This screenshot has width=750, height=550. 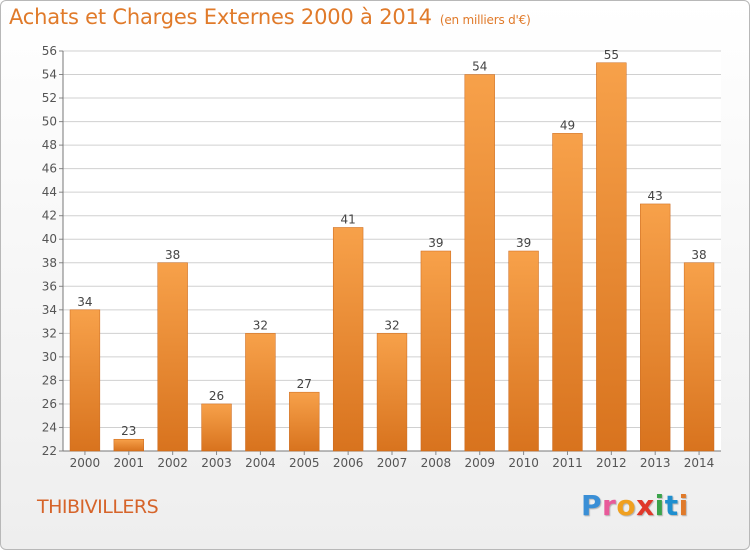 What do you see at coordinates (655, 196) in the screenshot?
I see `bar-value-label: 43` at bounding box center [655, 196].